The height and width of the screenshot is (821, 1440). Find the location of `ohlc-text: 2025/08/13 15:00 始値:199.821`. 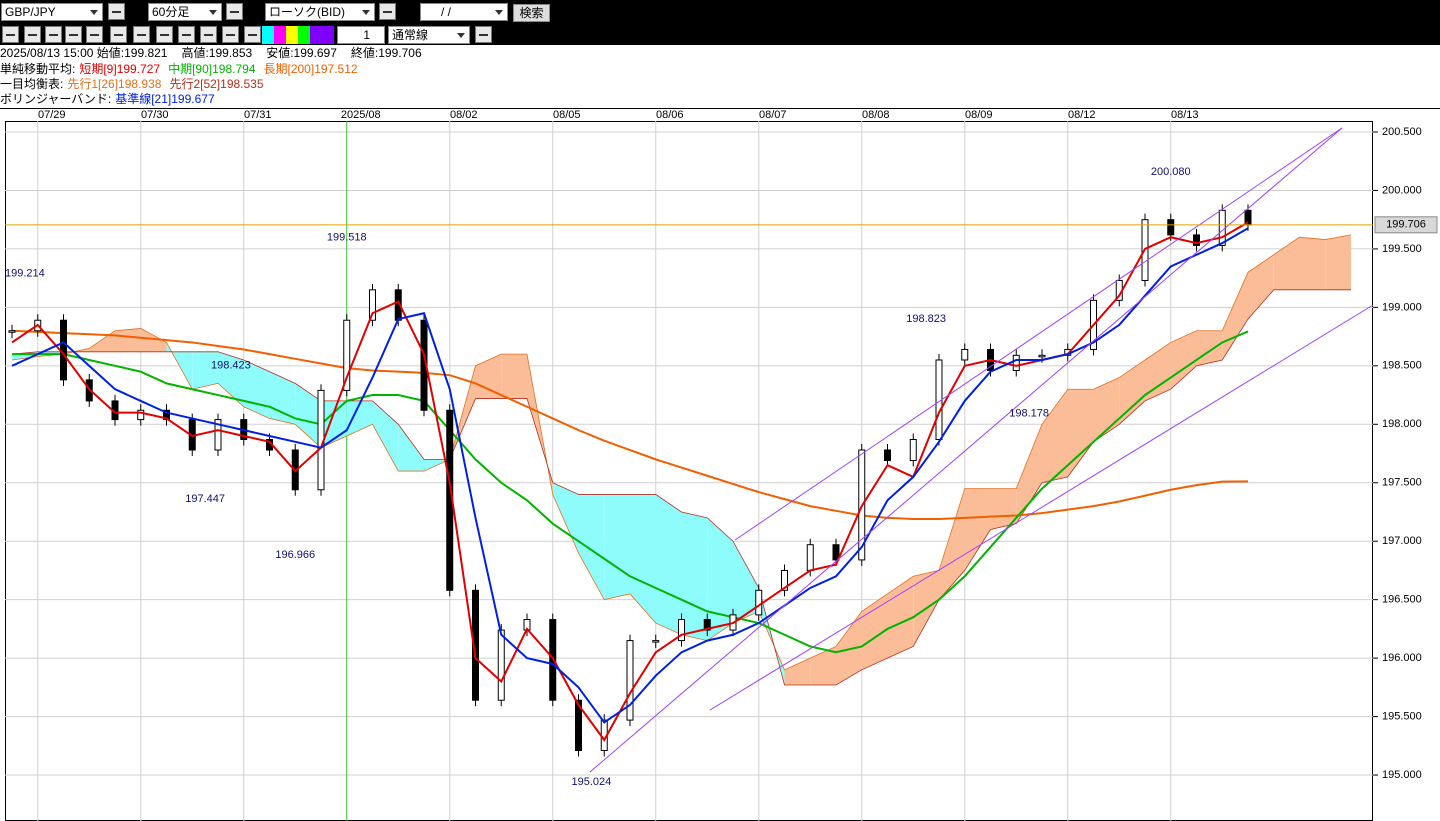

ohlc-text: 2025/08/13 15:00 始値:199.821 is located at coordinates (84, 53).